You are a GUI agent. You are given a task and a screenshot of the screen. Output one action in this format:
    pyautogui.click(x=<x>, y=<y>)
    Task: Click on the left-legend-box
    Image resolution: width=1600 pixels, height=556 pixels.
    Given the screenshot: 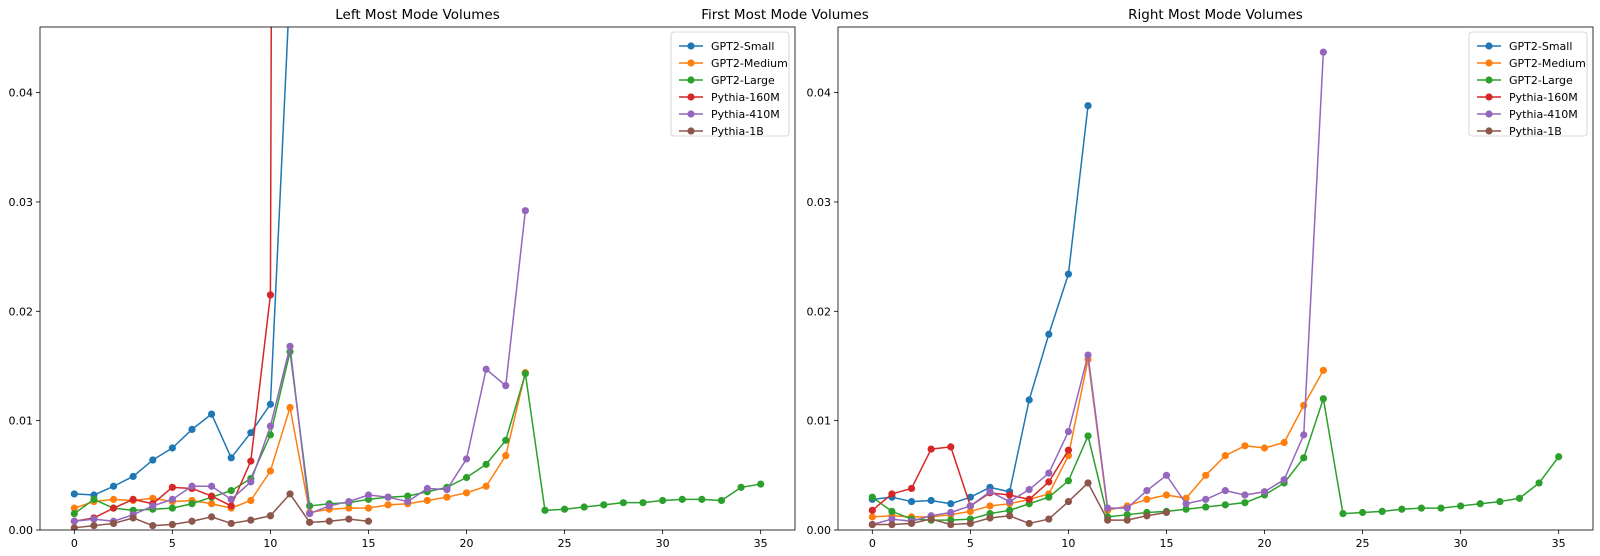 What is the action you would take?
    pyautogui.click(x=730, y=84)
    